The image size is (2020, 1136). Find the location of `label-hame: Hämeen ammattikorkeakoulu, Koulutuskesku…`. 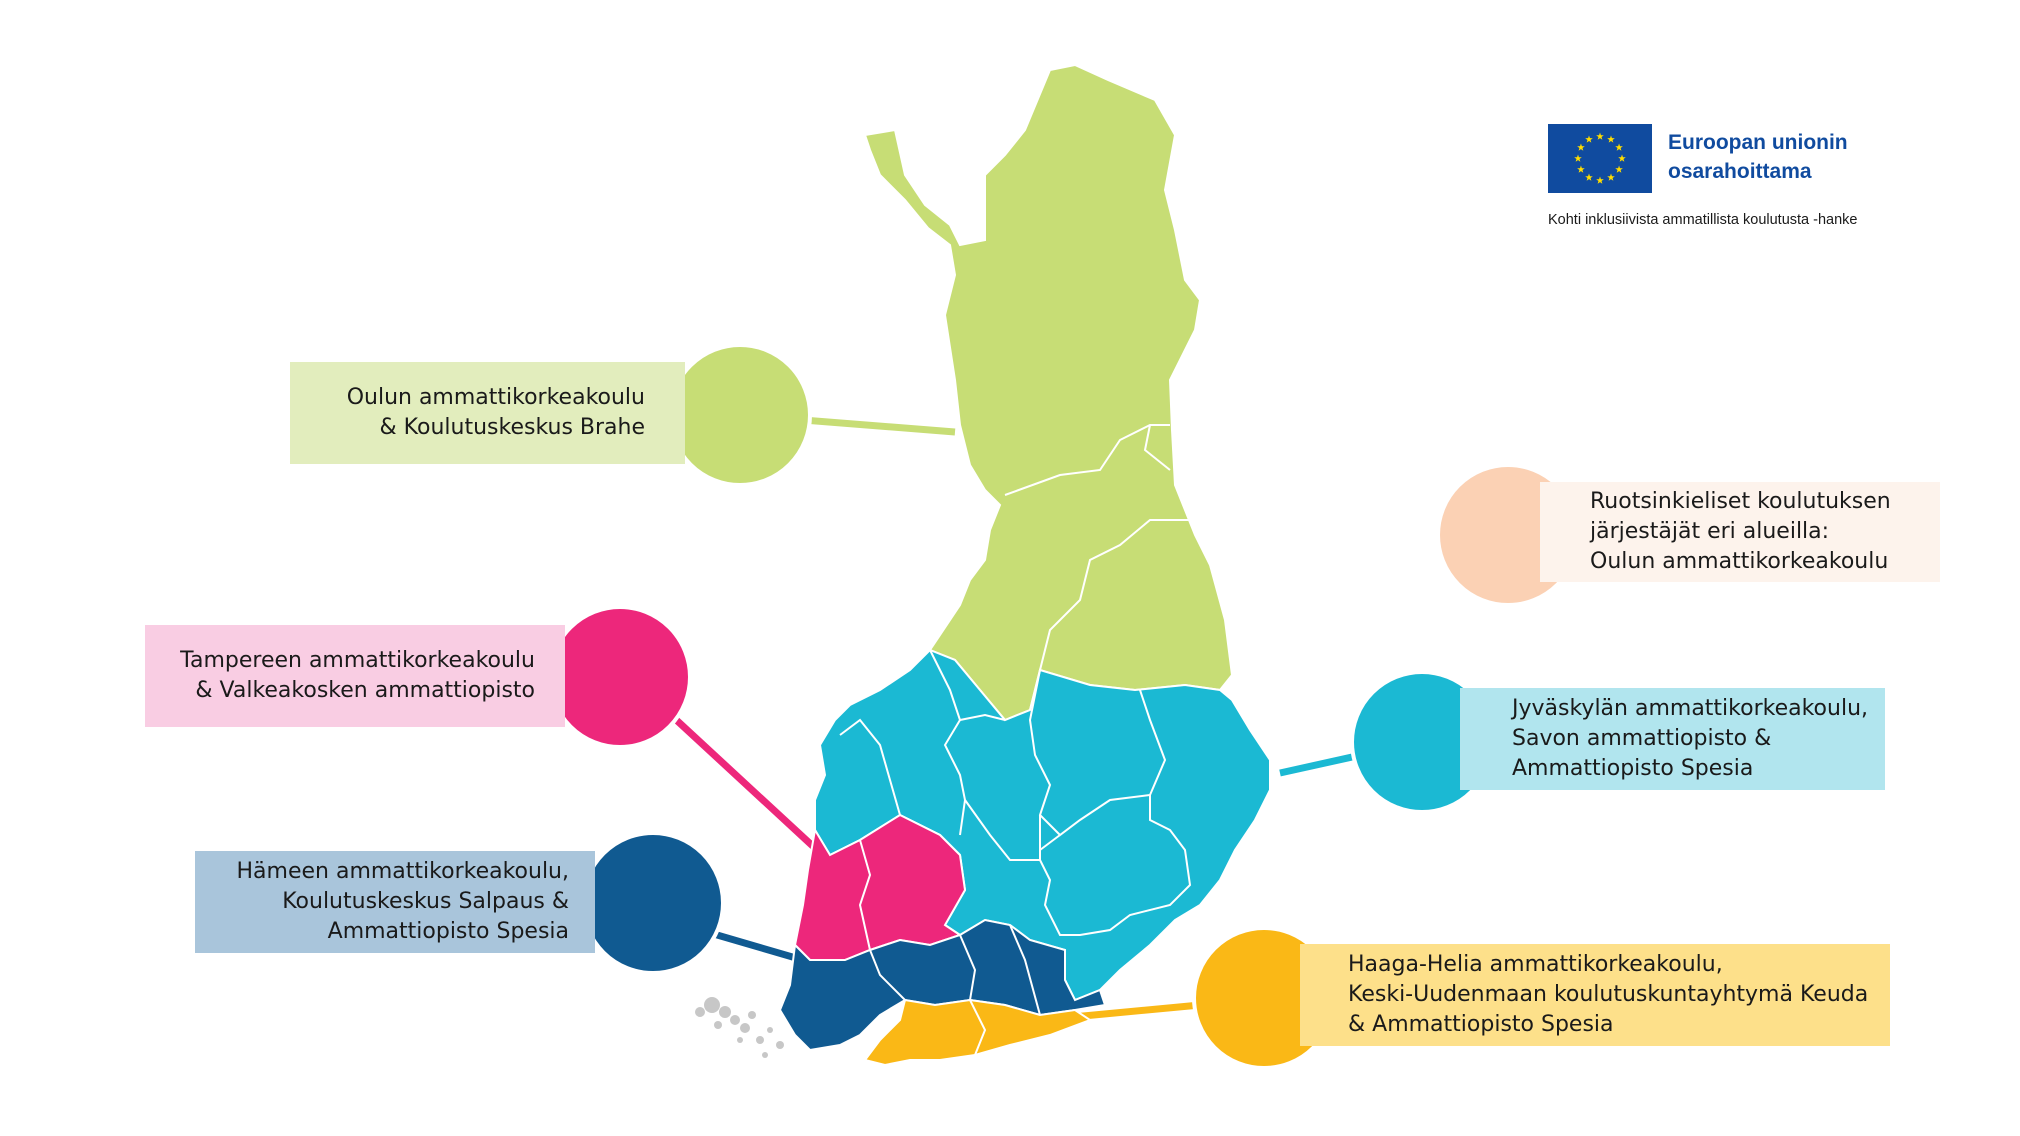

label-hame: Hämeen ammattikorkeakoulu, Koulutuskesku… is located at coordinates (395, 902).